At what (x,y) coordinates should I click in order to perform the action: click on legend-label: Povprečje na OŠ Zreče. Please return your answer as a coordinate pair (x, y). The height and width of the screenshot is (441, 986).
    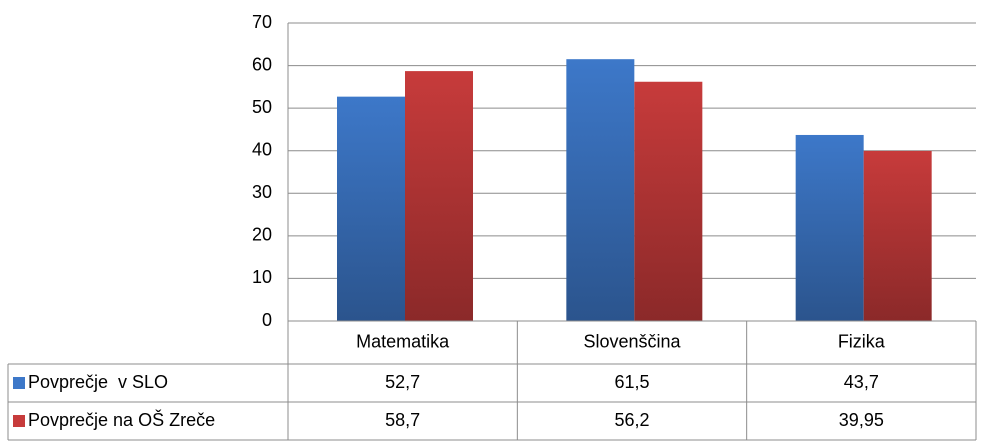
    Looking at the image, I should click on (121, 419).